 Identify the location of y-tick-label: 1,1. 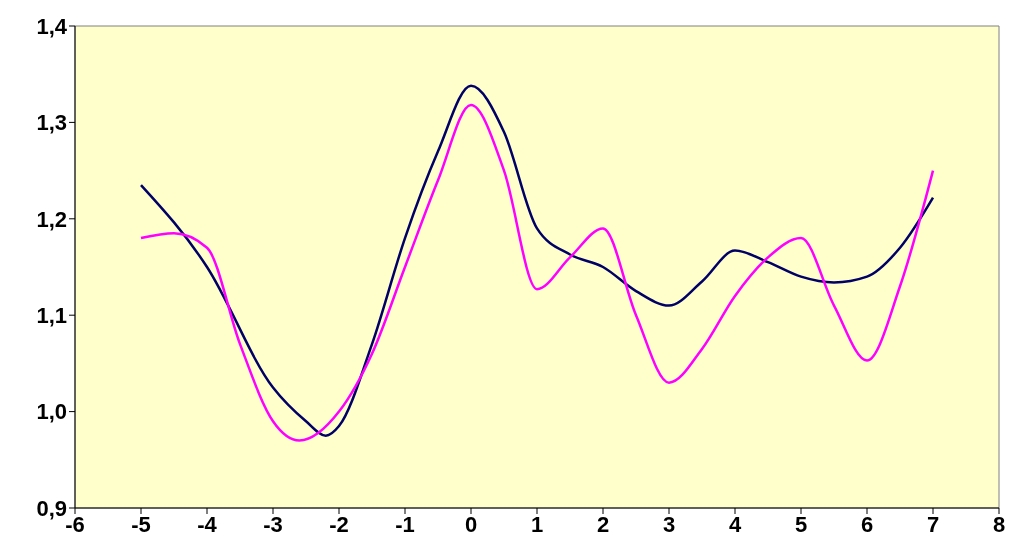
(51, 316).